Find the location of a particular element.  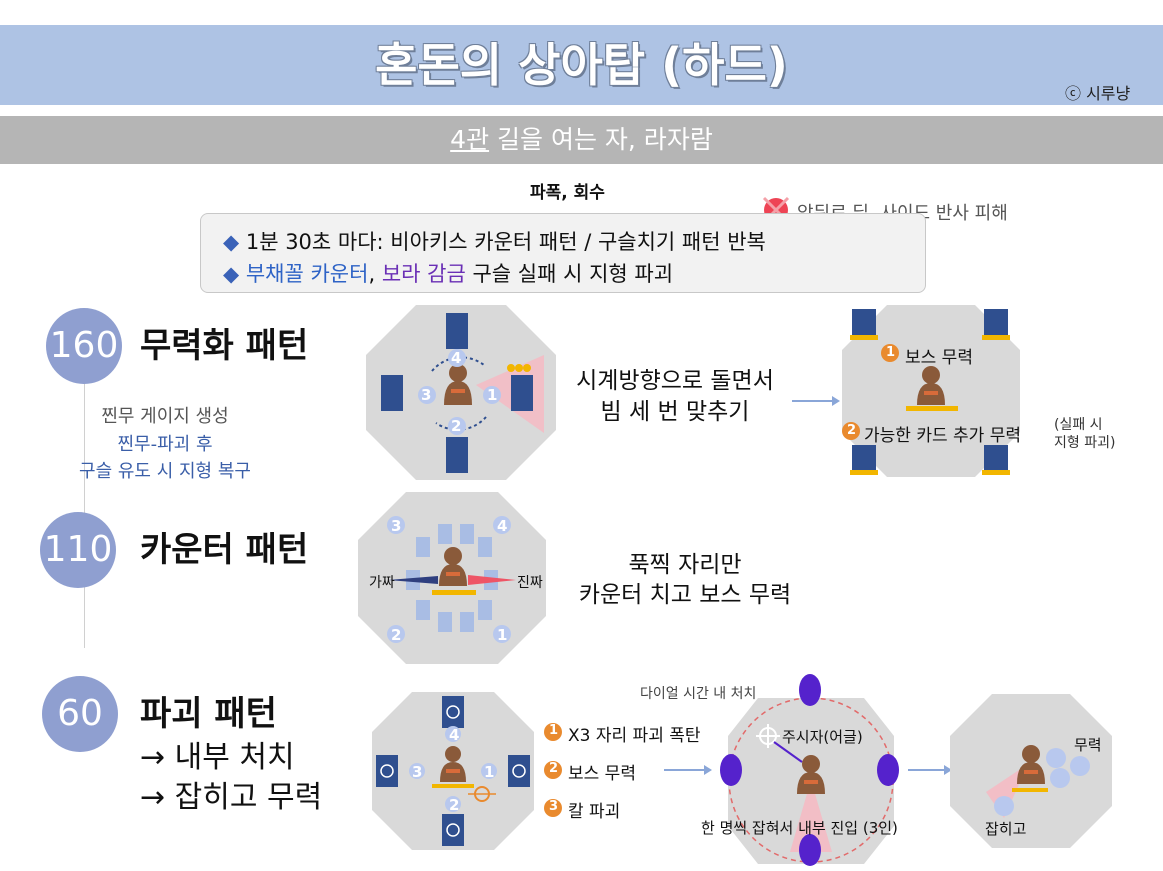

arena-60-final is located at coordinates (1031, 771).